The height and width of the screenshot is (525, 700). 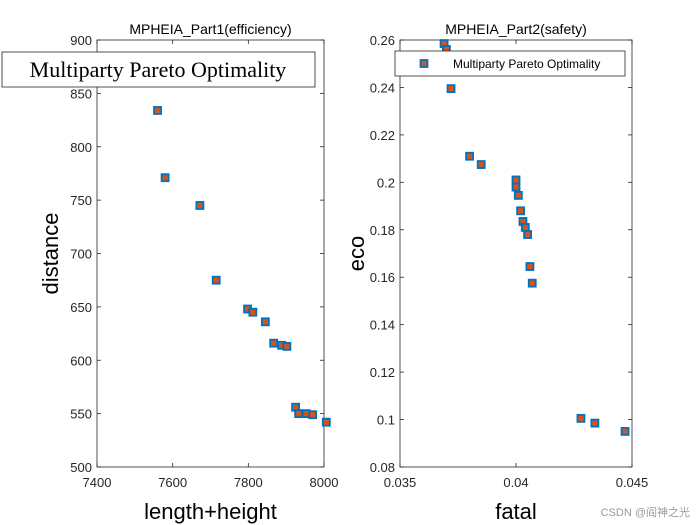 I want to click on y-tick-label: 500, so click(x=81, y=467).